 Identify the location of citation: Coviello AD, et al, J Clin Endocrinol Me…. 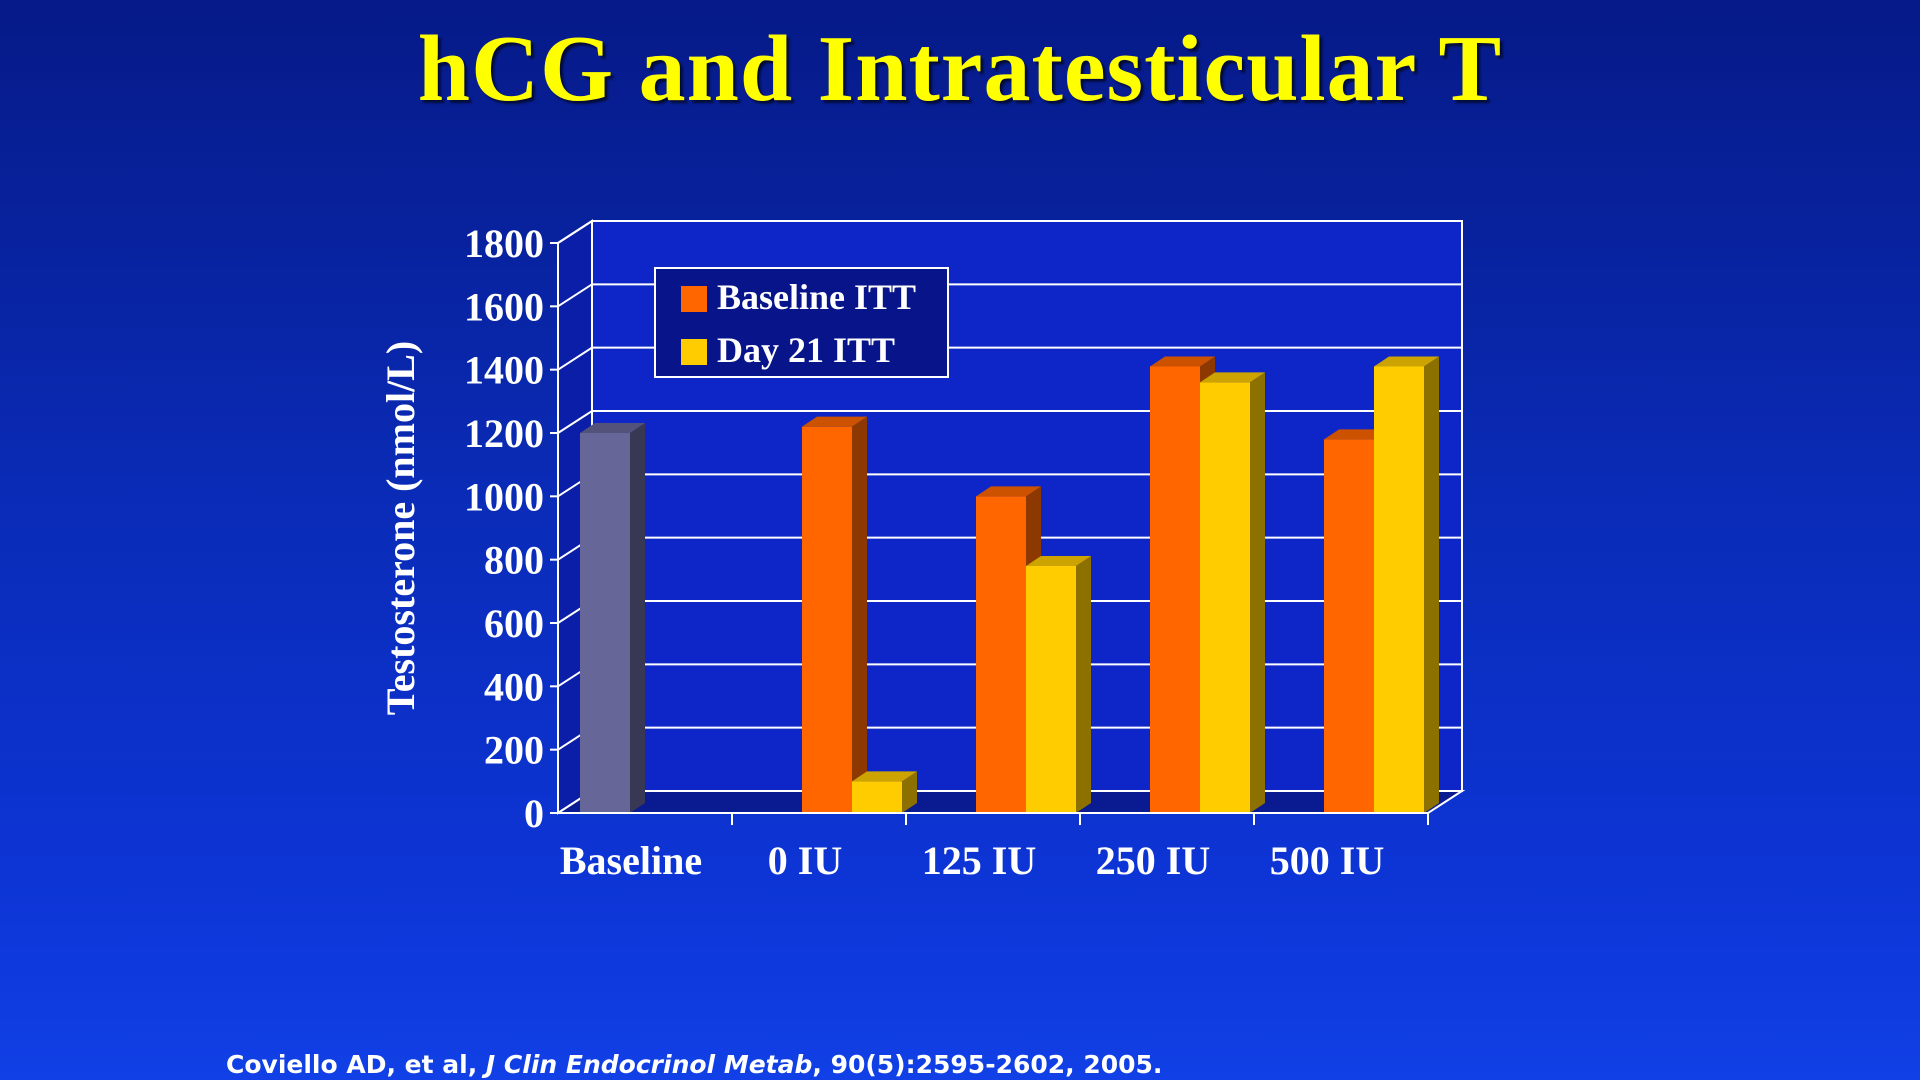
(694, 1064).